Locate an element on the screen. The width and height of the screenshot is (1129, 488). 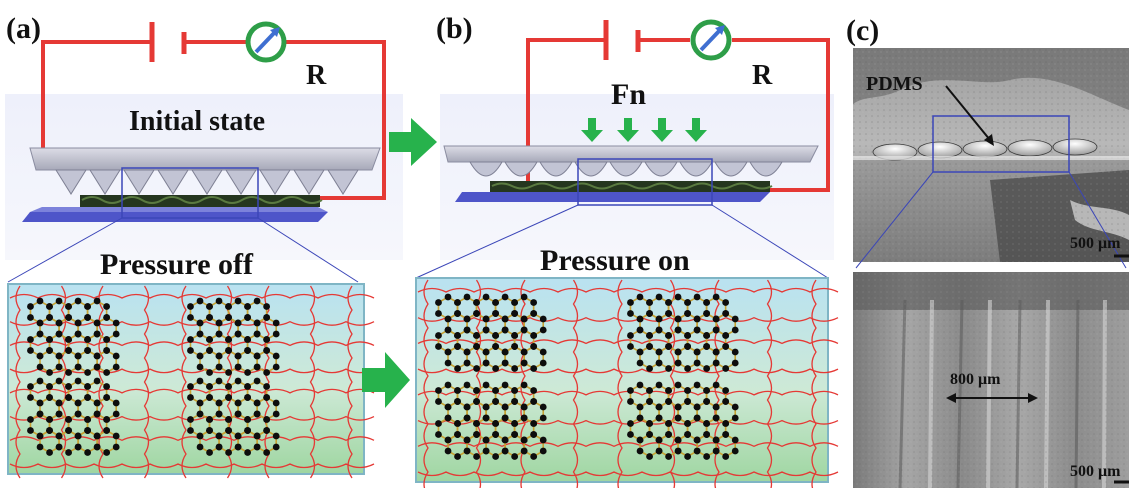
panel-b-background is located at coordinates (637, 177).